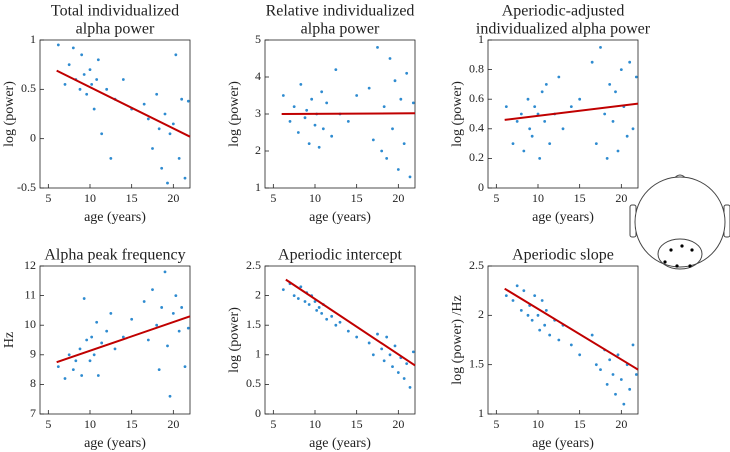  What do you see at coordinates (481, 314) in the screenshot?
I see `y-tick-label: 2` at bounding box center [481, 314].